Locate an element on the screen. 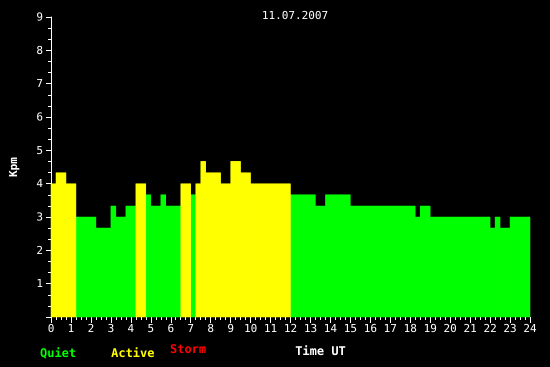 The height and width of the screenshot is (367, 550). y-axis-title: Kpm is located at coordinates (13, 166).